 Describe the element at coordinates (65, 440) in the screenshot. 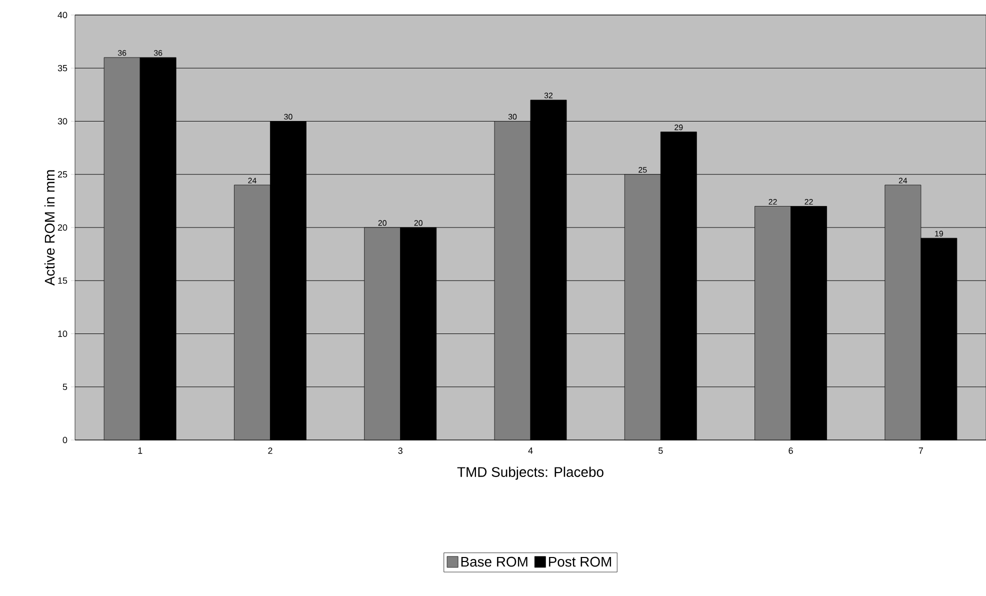

I see `y-tick-label: 0` at that location.